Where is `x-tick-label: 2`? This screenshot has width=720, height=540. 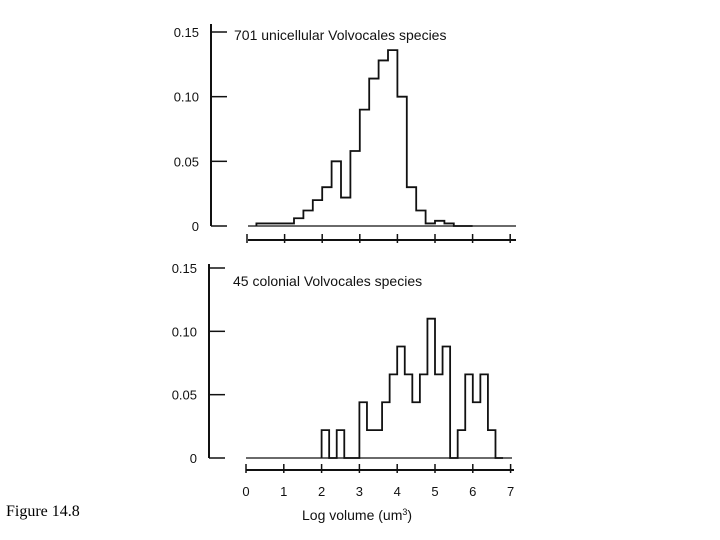 x-tick-label: 2 is located at coordinates (321, 491).